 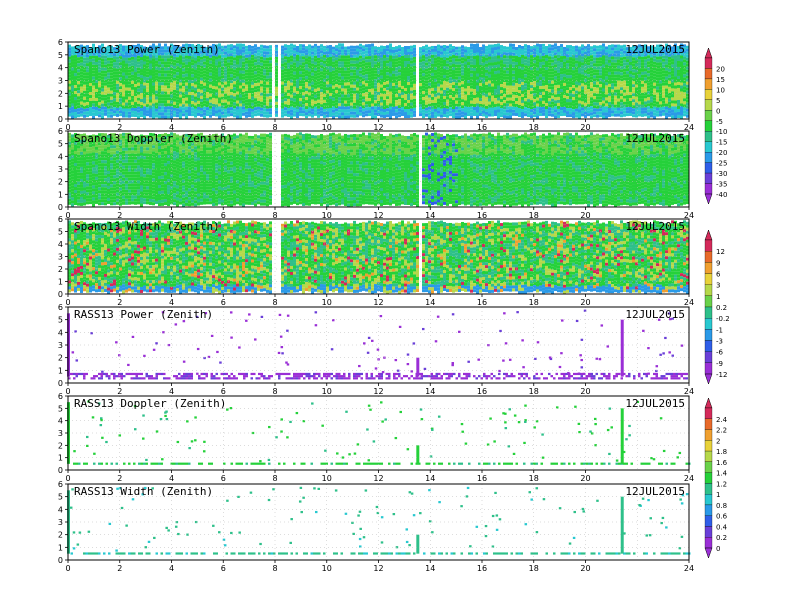 What do you see at coordinates (60, 55) in the screenshot?
I see `y-tick-label: 5` at bounding box center [60, 55].